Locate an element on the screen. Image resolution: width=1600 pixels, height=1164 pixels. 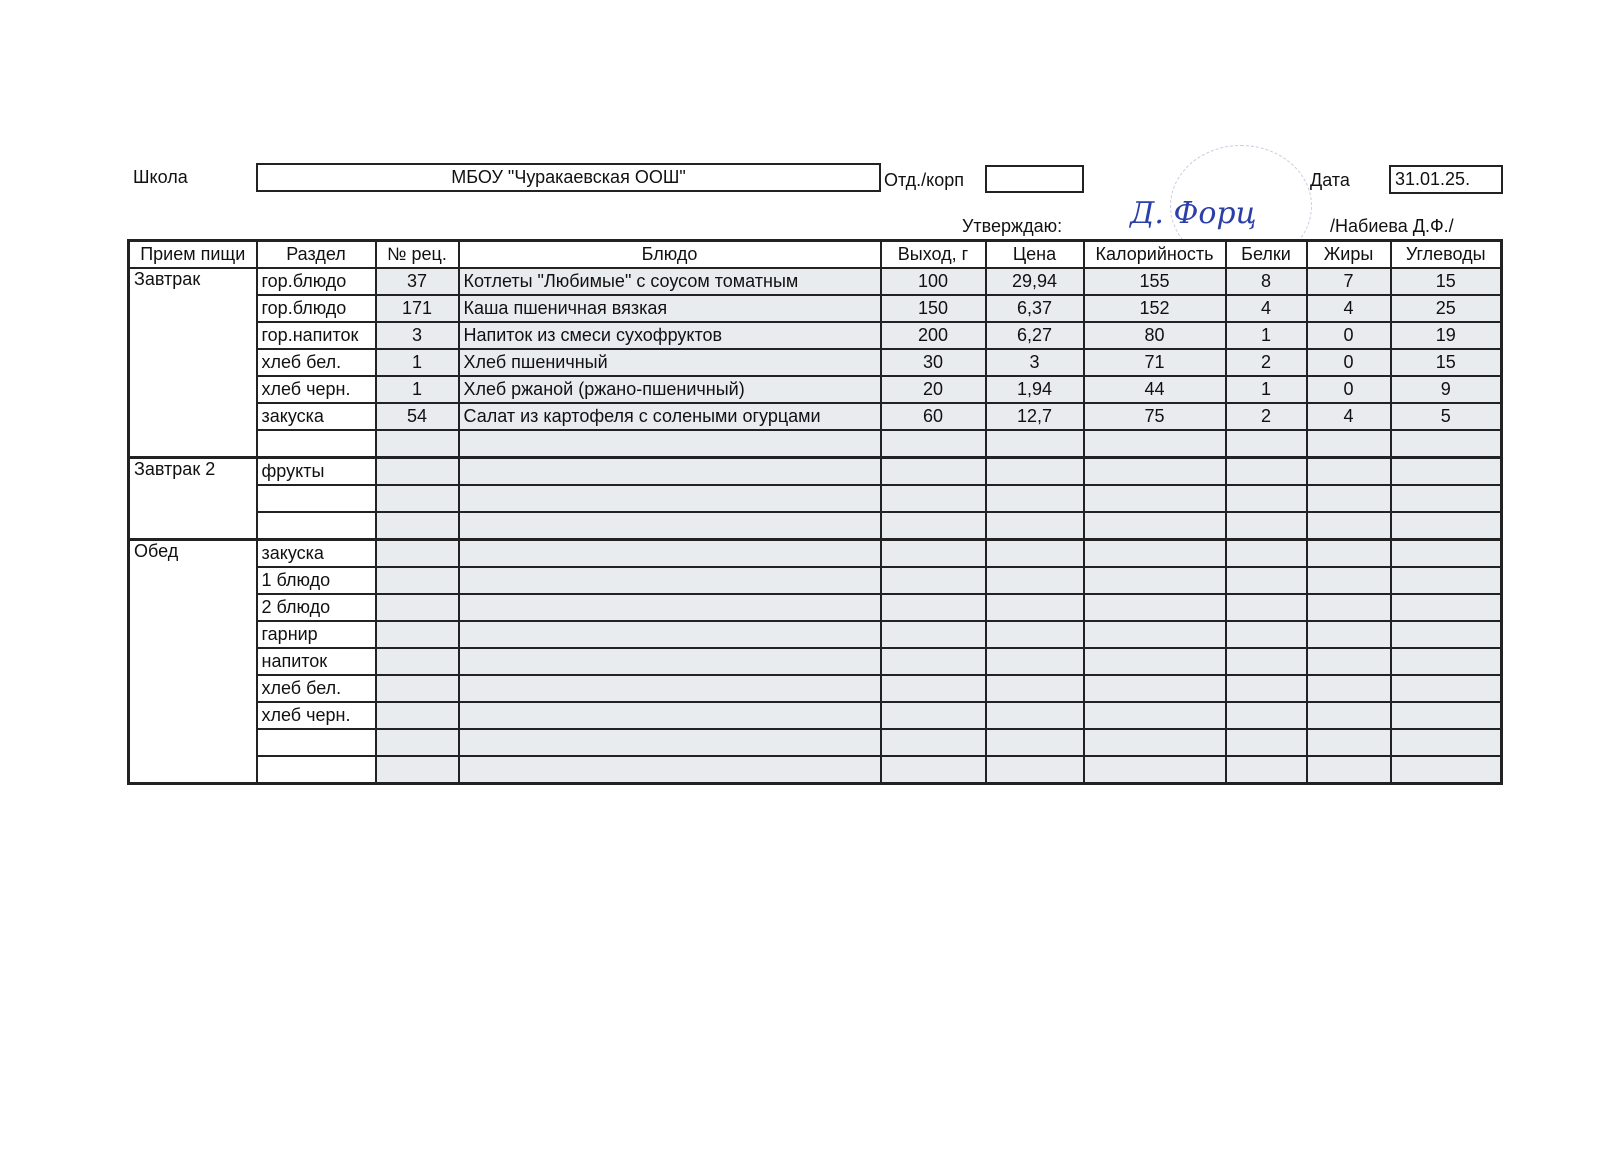
cell-section: 2 блюдо is located at coordinates (316, 607).